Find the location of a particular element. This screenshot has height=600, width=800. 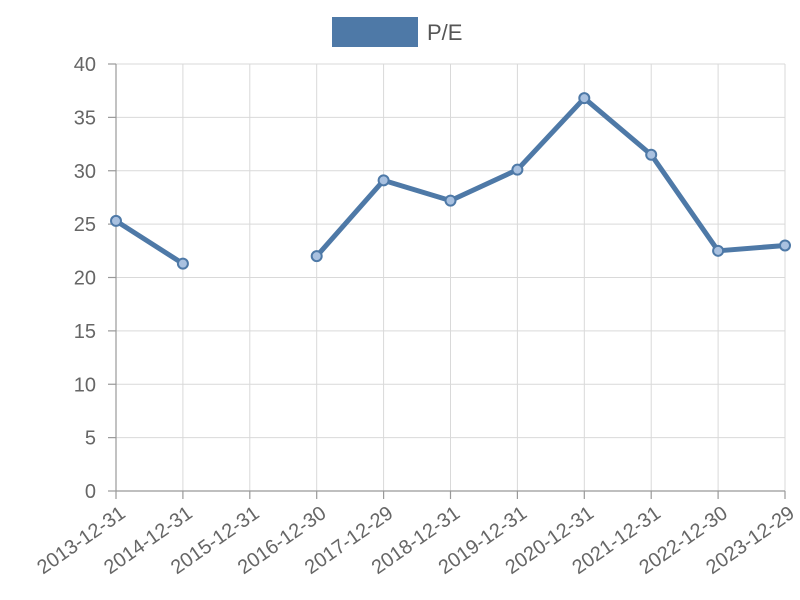

y-tick-label: 5 is located at coordinates (90, 439).